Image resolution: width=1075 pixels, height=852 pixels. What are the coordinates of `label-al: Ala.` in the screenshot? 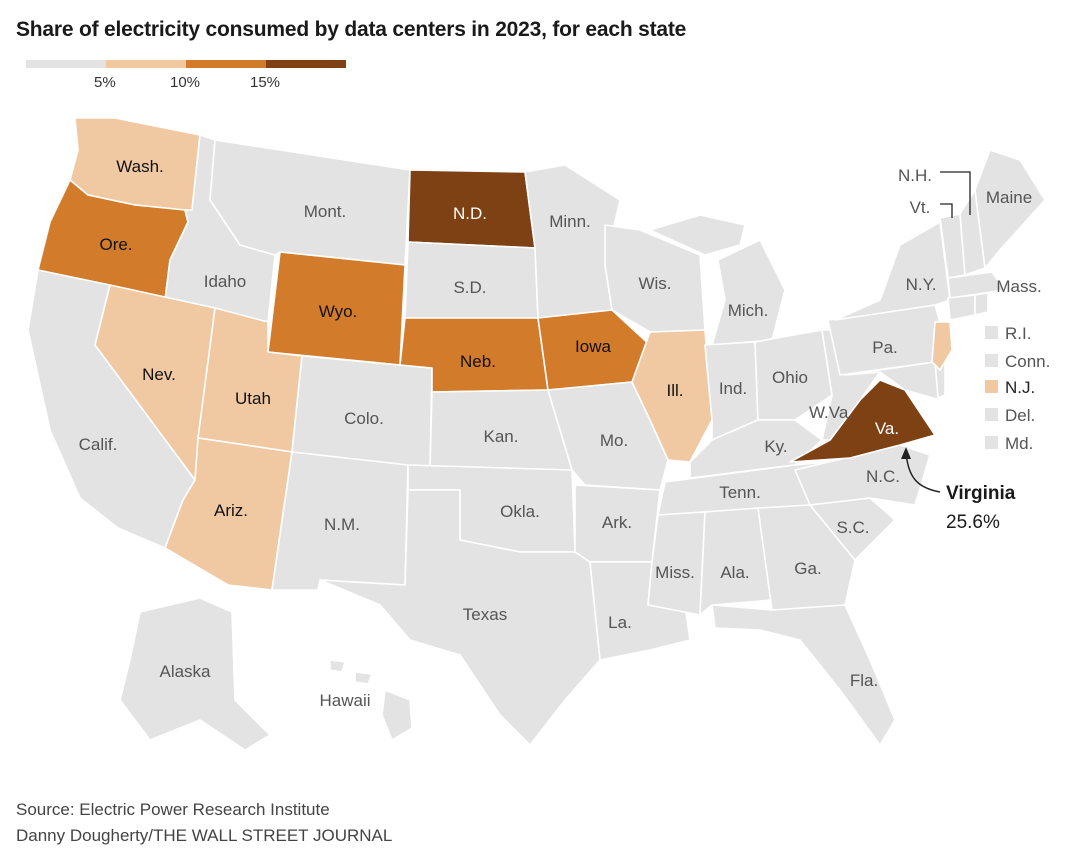 It's located at (734, 572).